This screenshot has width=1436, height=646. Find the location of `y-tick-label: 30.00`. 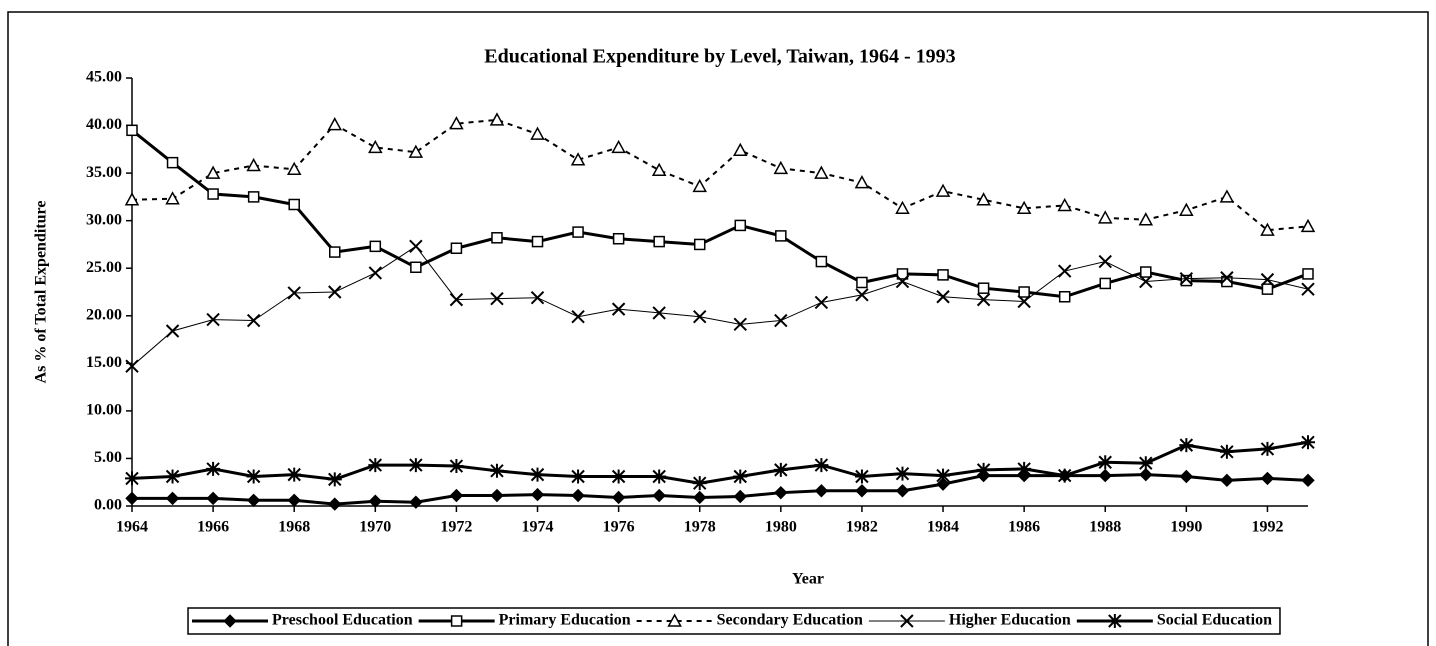

y-tick-label: 30.00 is located at coordinates (104, 219).